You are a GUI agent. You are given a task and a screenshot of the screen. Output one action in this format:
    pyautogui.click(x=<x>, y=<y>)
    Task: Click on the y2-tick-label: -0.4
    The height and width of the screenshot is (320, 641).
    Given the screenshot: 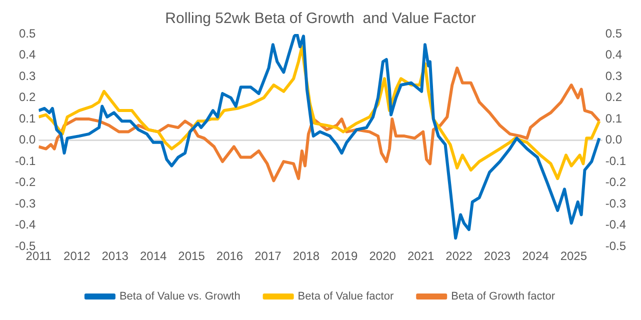 What is the action you would take?
    pyautogui.click(x=615, y=225)
    